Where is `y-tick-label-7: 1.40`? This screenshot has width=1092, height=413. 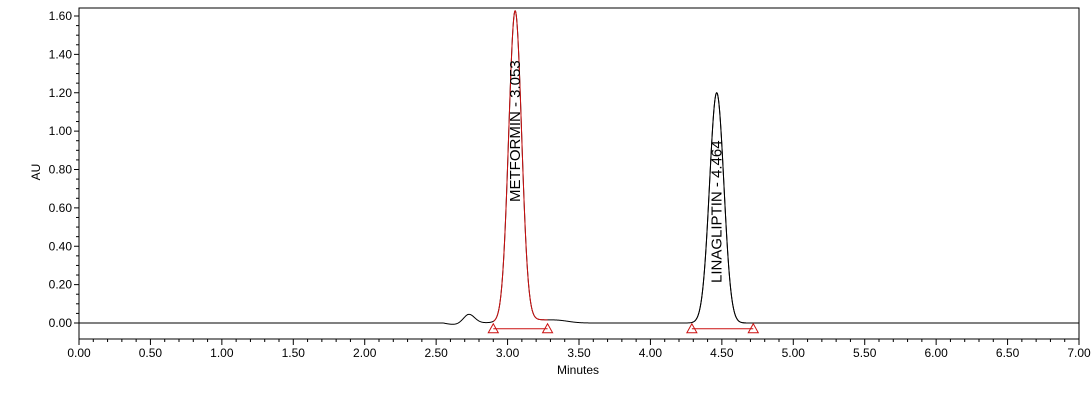
y-tick-label-7: 1.40 is located at coordinates (61, 54).